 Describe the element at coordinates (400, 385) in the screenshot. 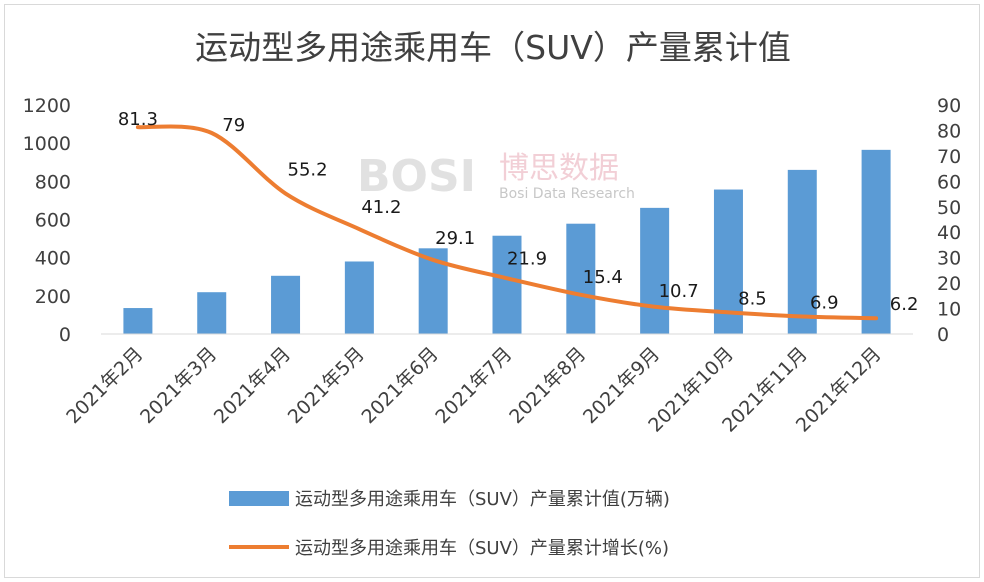

I see `x-tick-label: 2021年6月` at that location.